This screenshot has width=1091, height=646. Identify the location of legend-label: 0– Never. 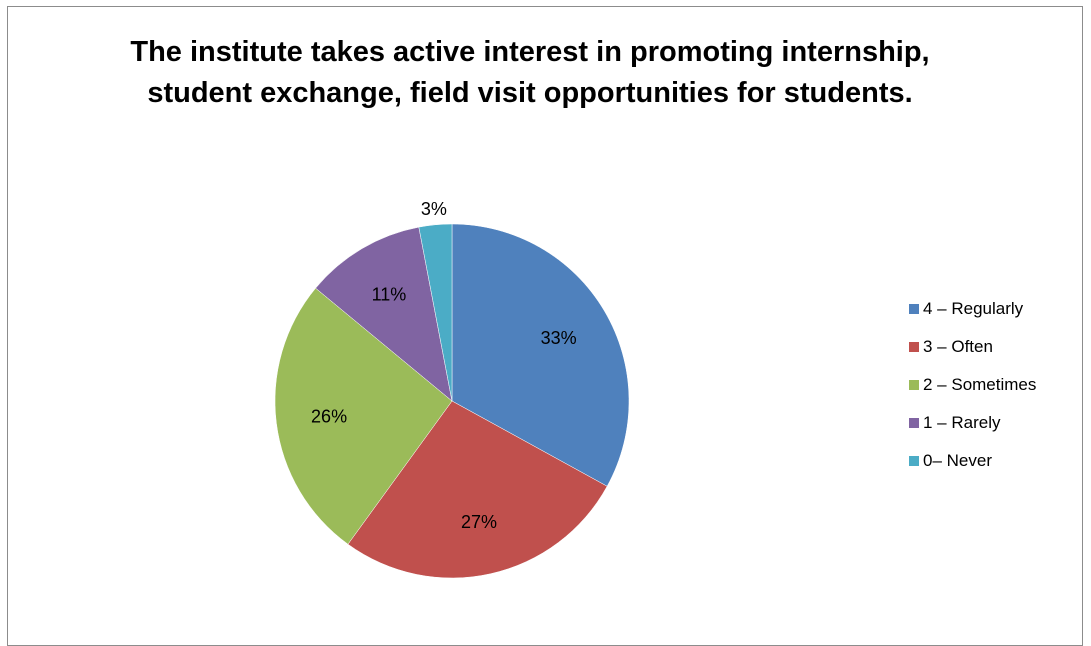
(957, 460).